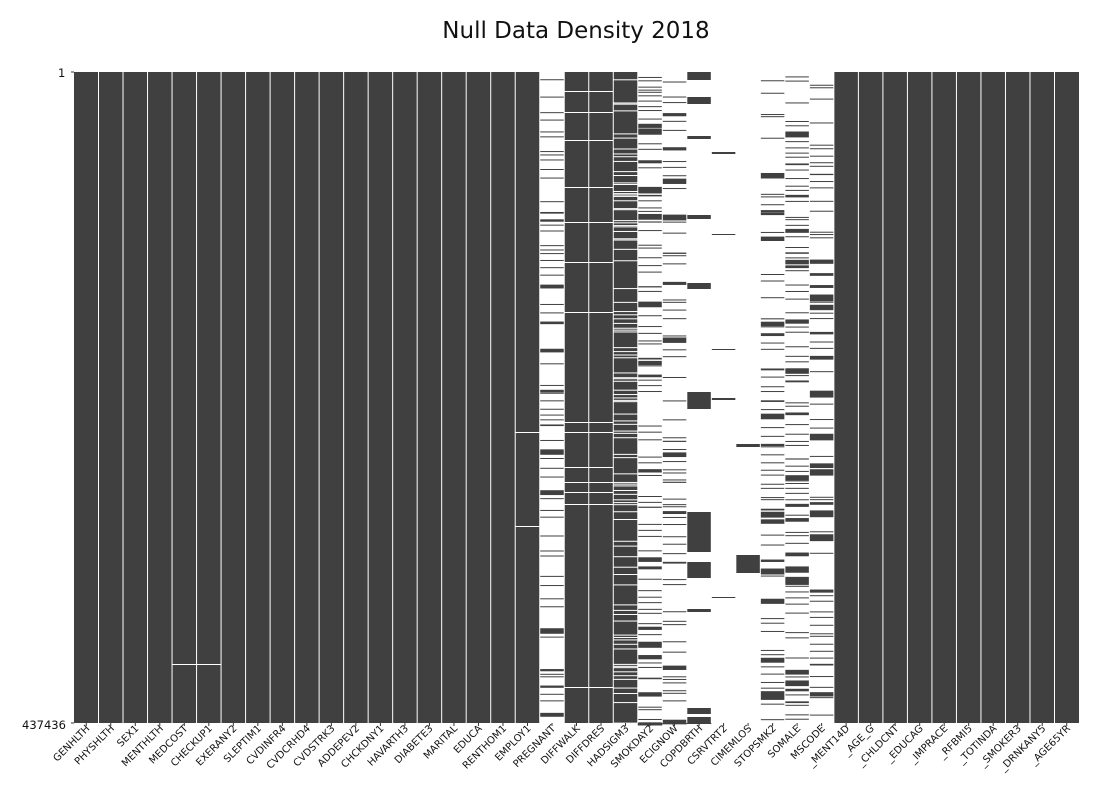 This screenshot has height=800, width=1100. What do you see at coordinates (258, 397) in the screenshot?
I see `column-SLEPTIM1` at bounding box center [258, 397].